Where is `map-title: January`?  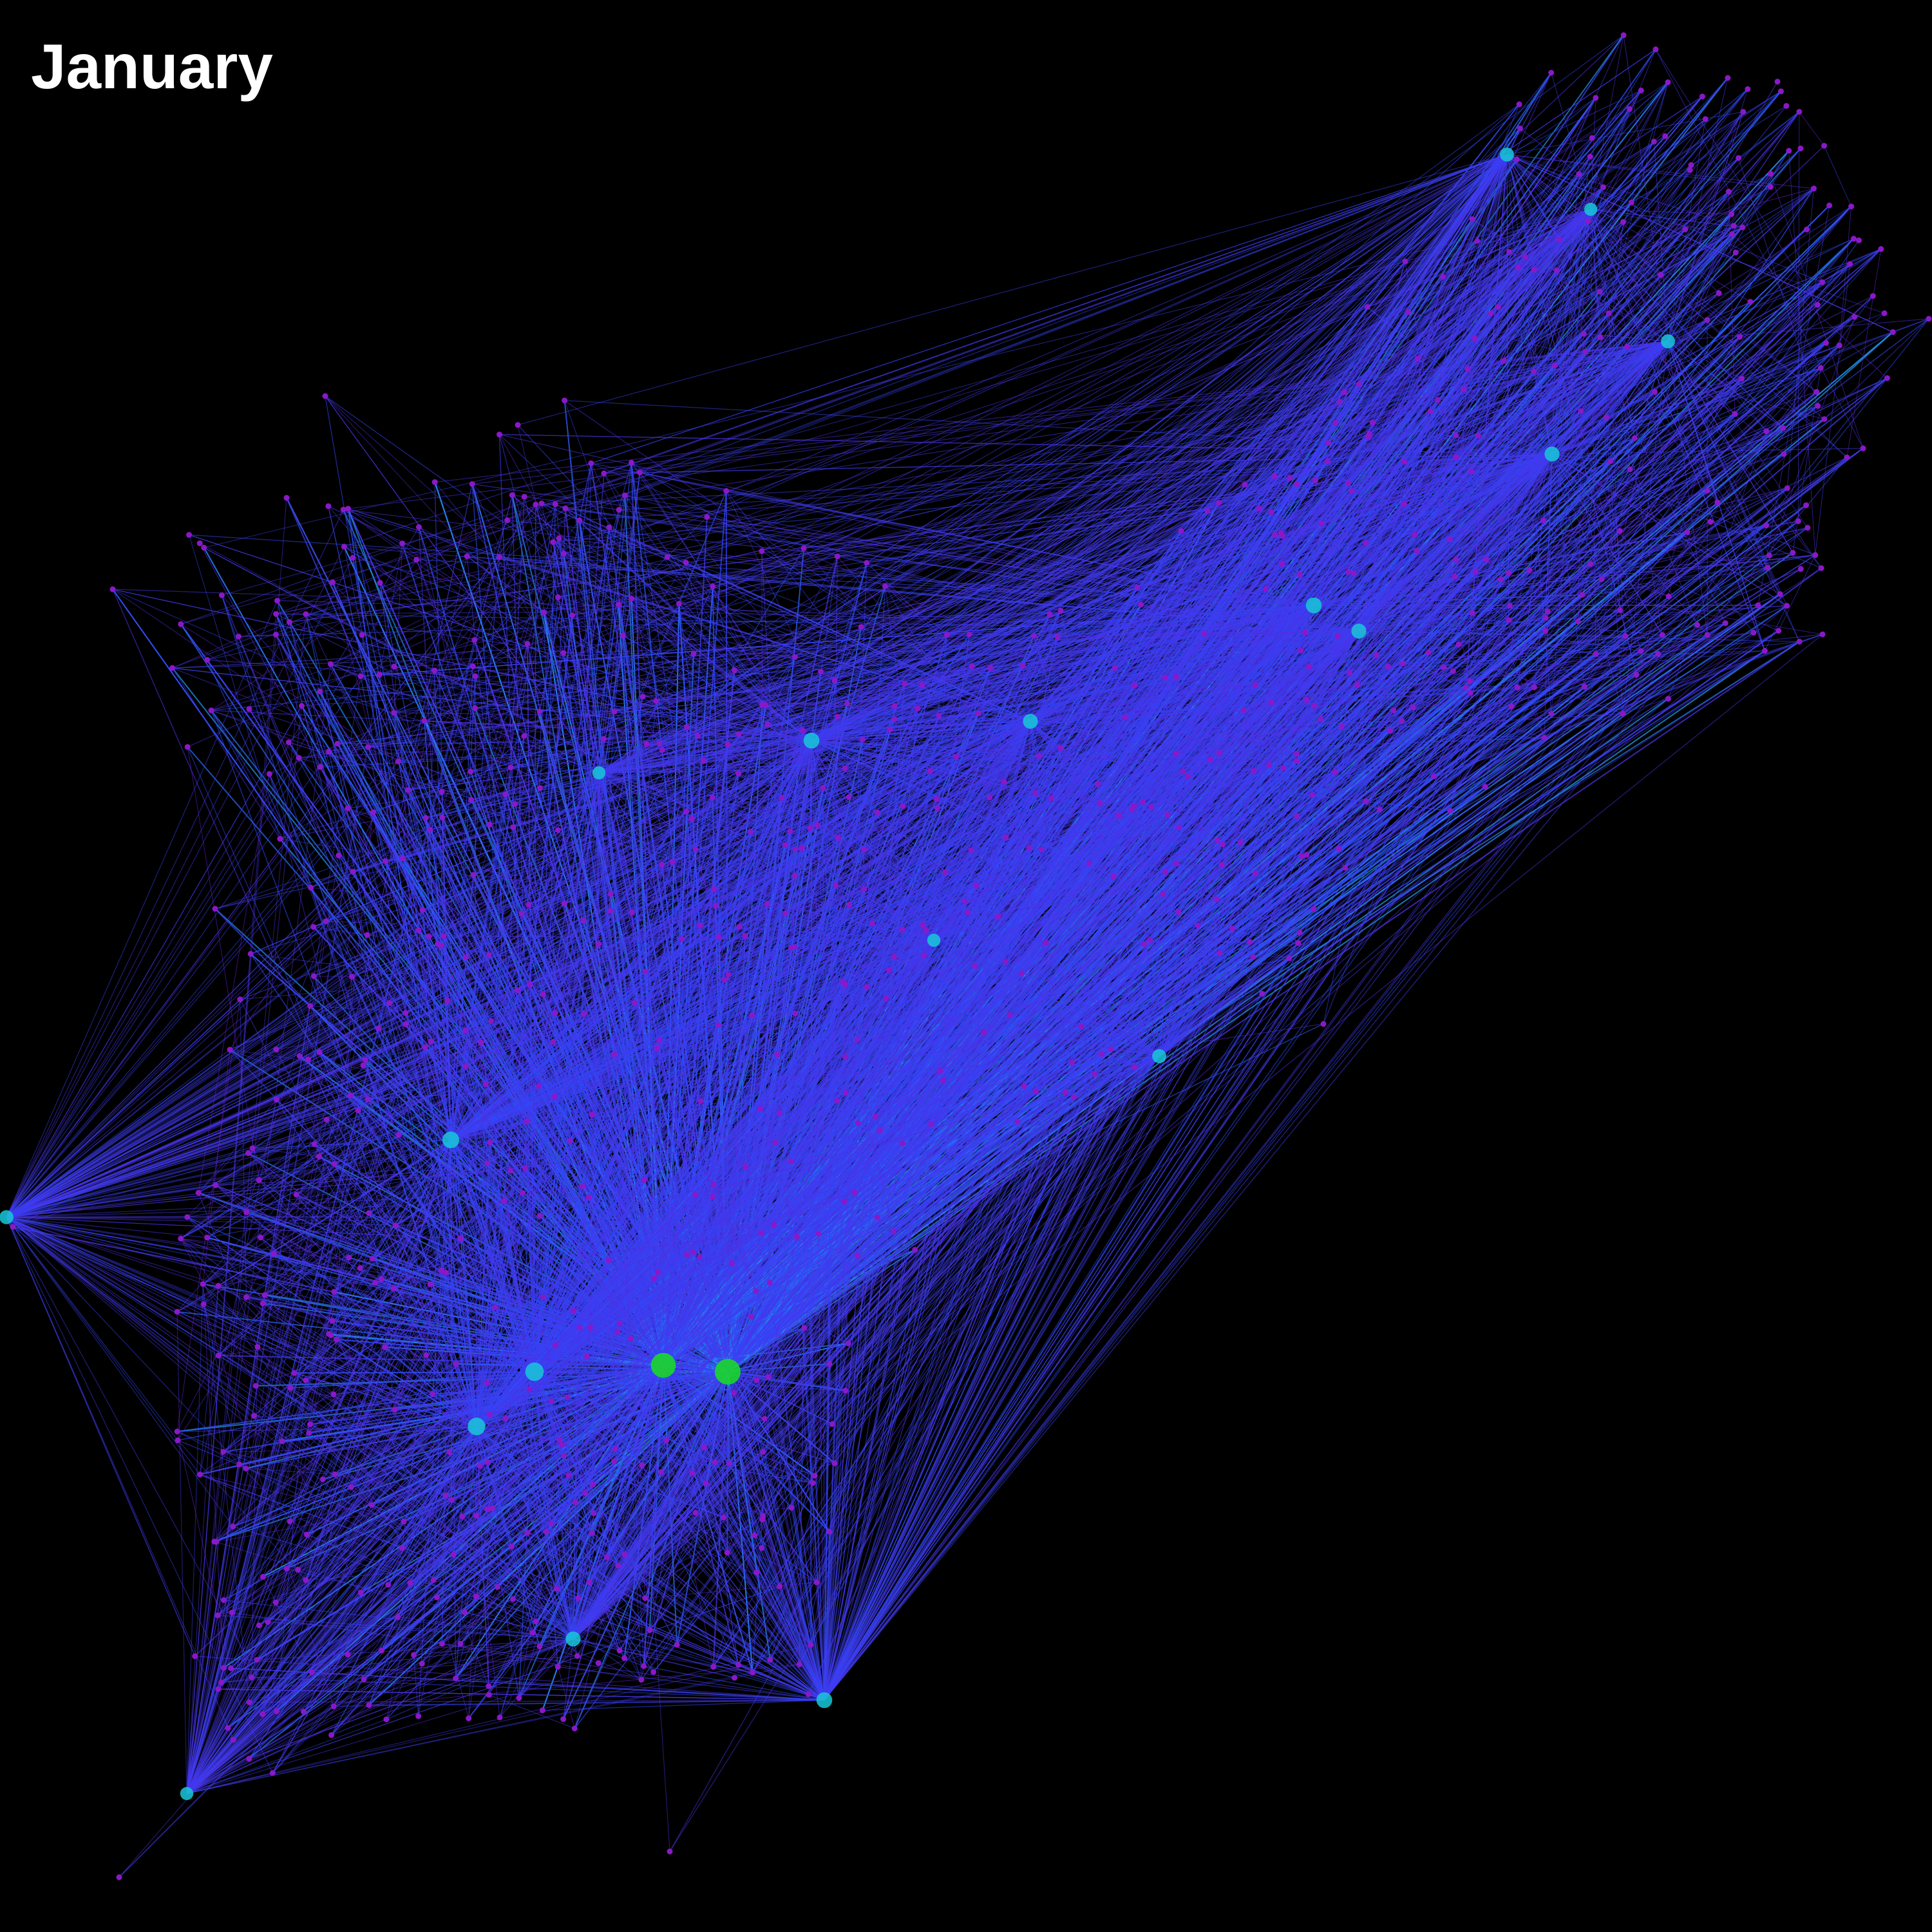
map-title: January is located at coordinates (152, 66).